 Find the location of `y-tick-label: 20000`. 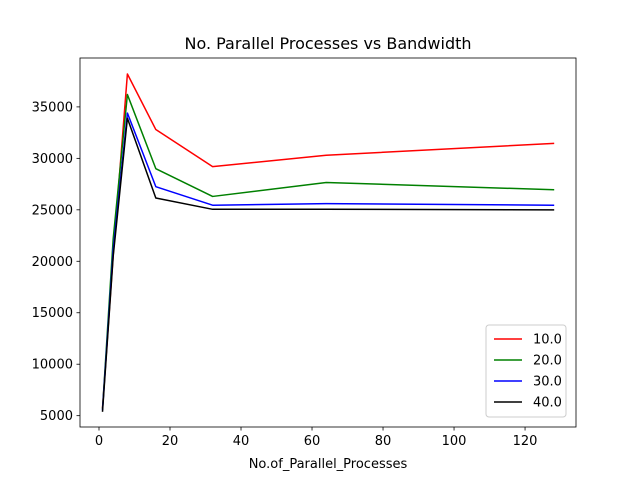

y-tick-label: 20000 is located at coordinates (52, 262).